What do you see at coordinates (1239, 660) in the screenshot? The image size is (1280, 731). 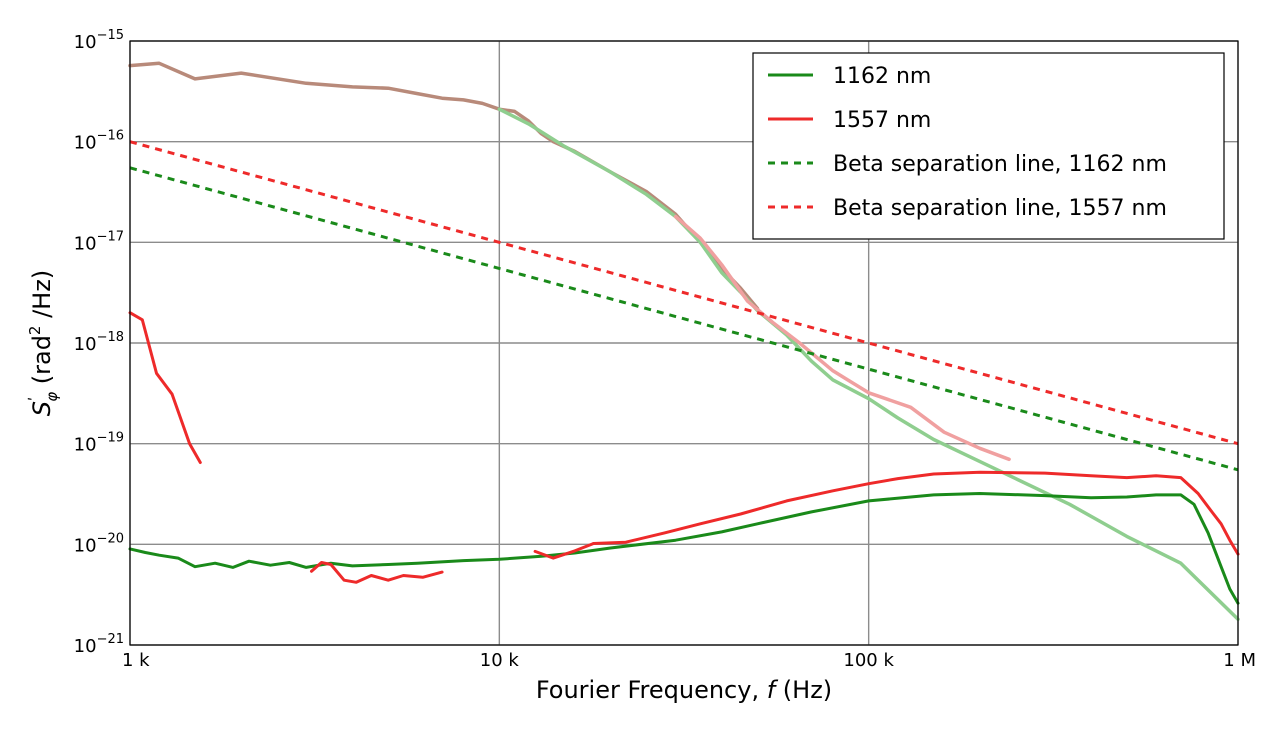 I see `x-tick-label: 1 M` at bounding box center [1239, 660].